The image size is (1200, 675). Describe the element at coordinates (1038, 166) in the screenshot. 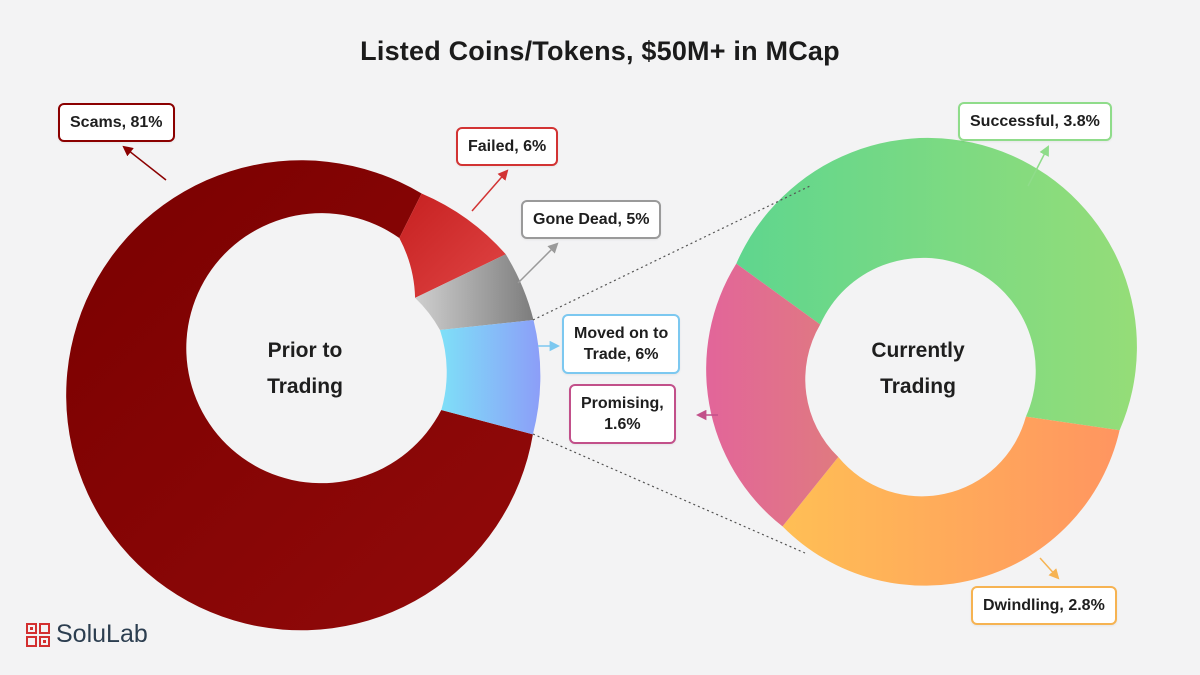

I see `leader-successful` at that location.